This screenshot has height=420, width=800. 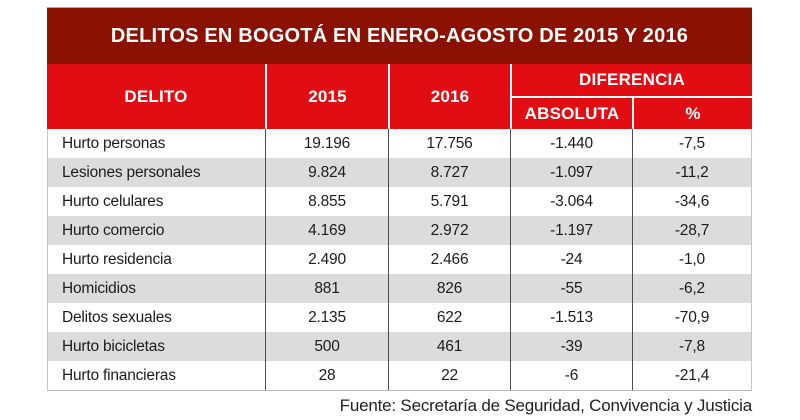 What do you see at coordinates (691, 201) in the screenshot?
I see `cell-percent: -34,6` at bounding box center [691, 201].